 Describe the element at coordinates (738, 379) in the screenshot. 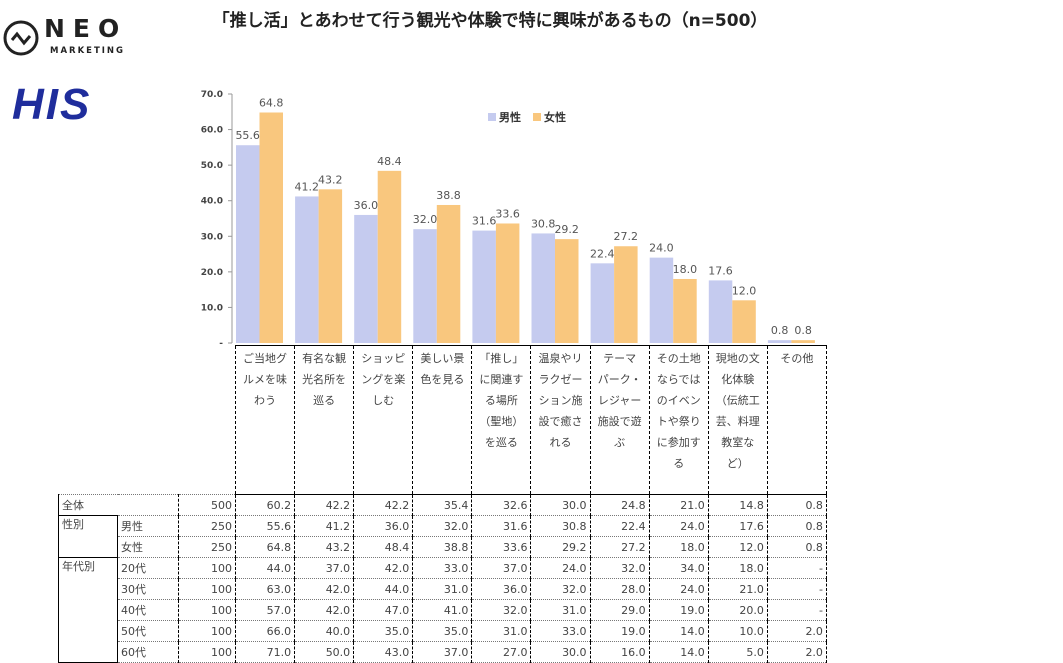

I see `header-line: 化体験` at that location.